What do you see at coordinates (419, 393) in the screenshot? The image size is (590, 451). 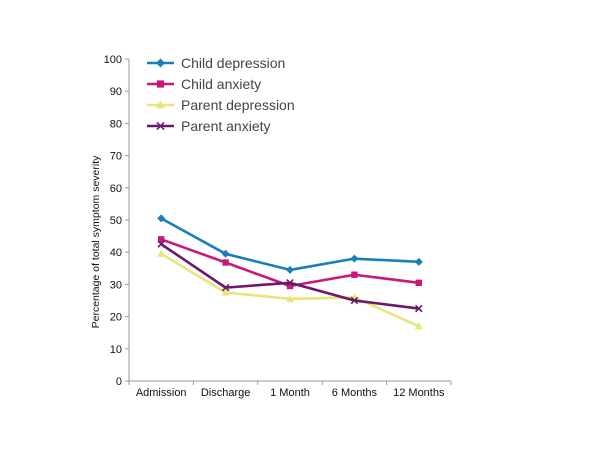 I see `x-tick-label: 12 Months` at bounding box center [419, 393].